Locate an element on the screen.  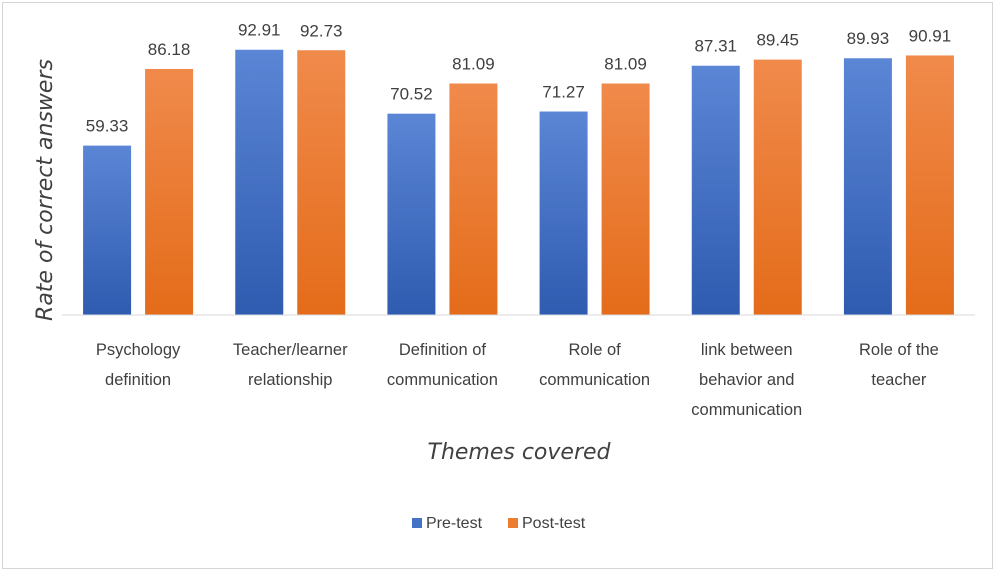
data-label-pre-test-3: 70.52 is located at coordinates (411, 94).